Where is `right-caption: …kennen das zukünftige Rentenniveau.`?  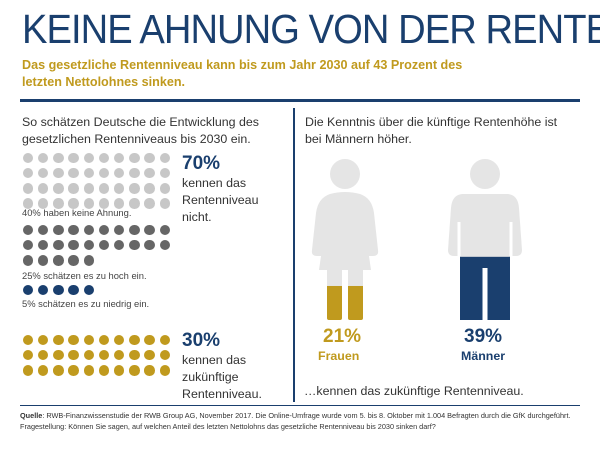 right-caption: …kennen das zukünftige Rentenniveau. is located at coordinates (414, 391).